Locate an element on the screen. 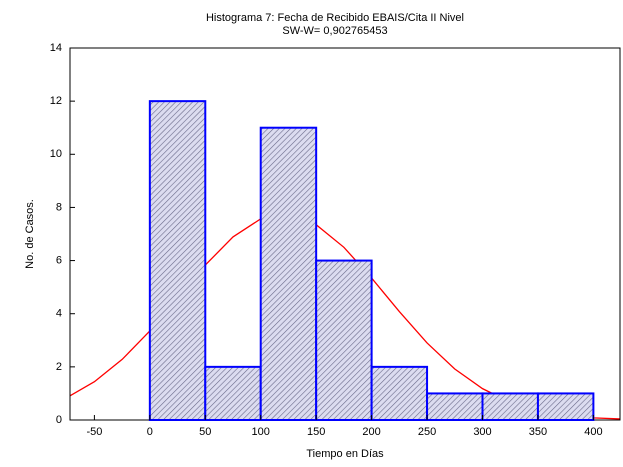  x-tick-label: -50 is located at coordinates (94, 432).